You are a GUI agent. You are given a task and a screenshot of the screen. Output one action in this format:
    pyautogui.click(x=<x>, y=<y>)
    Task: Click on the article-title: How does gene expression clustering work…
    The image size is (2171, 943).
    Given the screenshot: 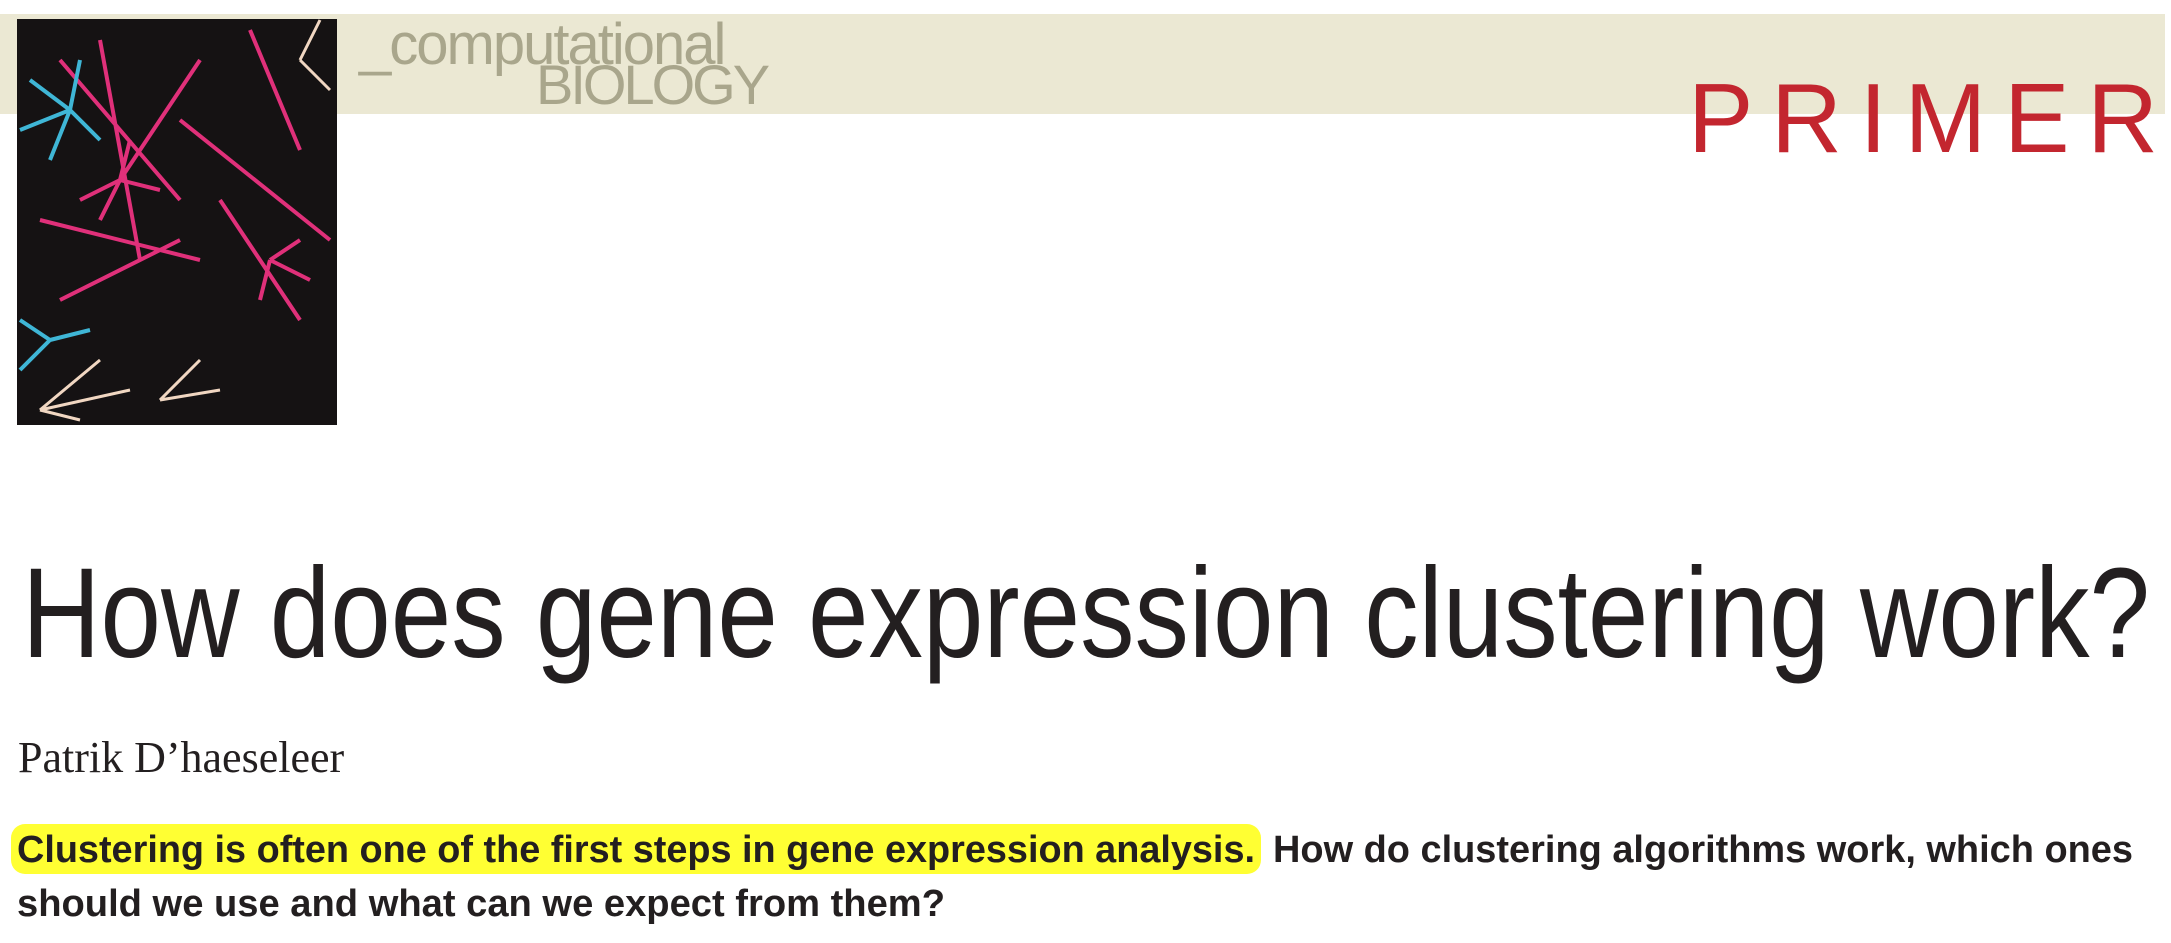 What is the action you would take?
    pyautogui.click(x=1086, y=613)
    